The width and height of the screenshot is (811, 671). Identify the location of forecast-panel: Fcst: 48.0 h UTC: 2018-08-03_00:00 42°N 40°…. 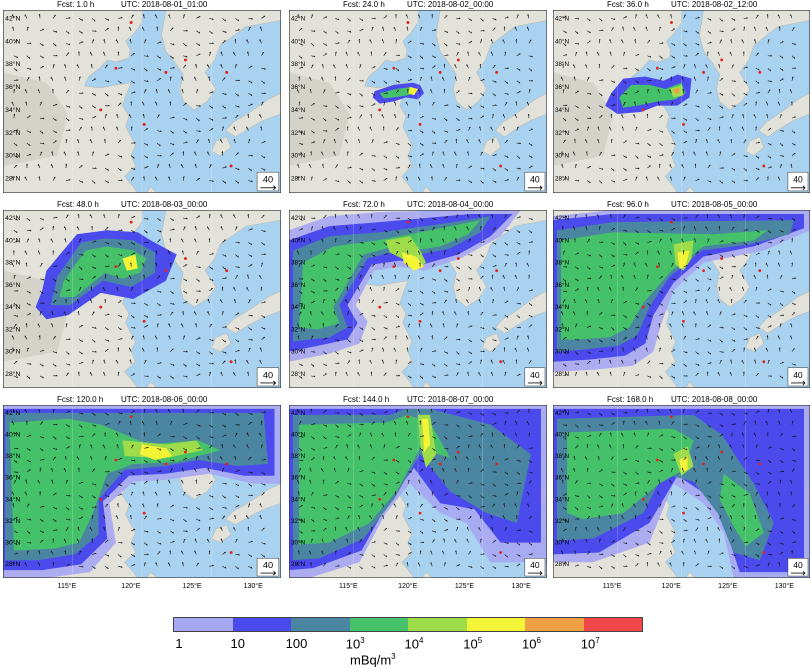
(142, 294).